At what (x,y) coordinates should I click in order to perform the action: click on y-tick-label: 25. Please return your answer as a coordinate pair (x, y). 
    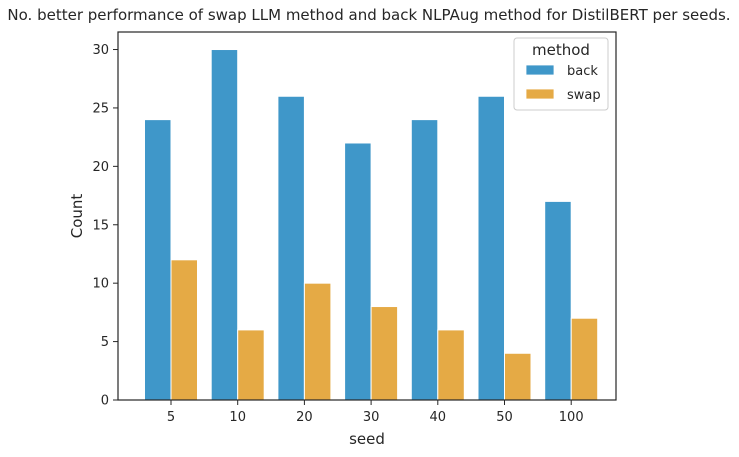
    Looking at the image, I should click on (100, 108).